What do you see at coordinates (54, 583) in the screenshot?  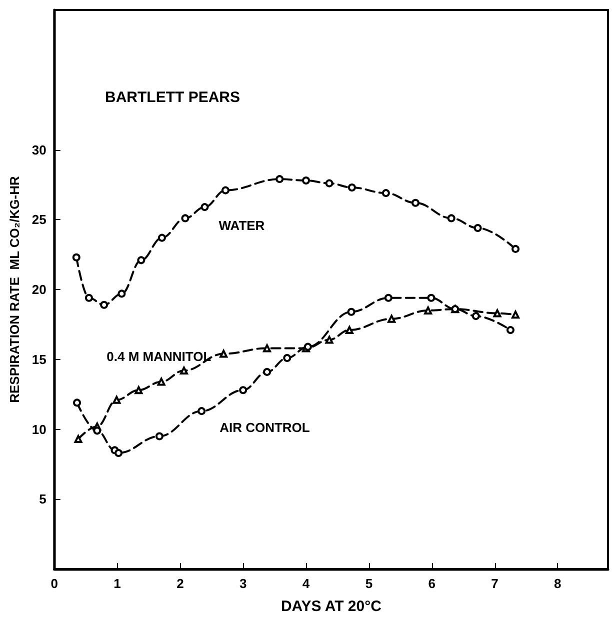 I see `x-tick-label: 0` at bounding box center [54, 583].